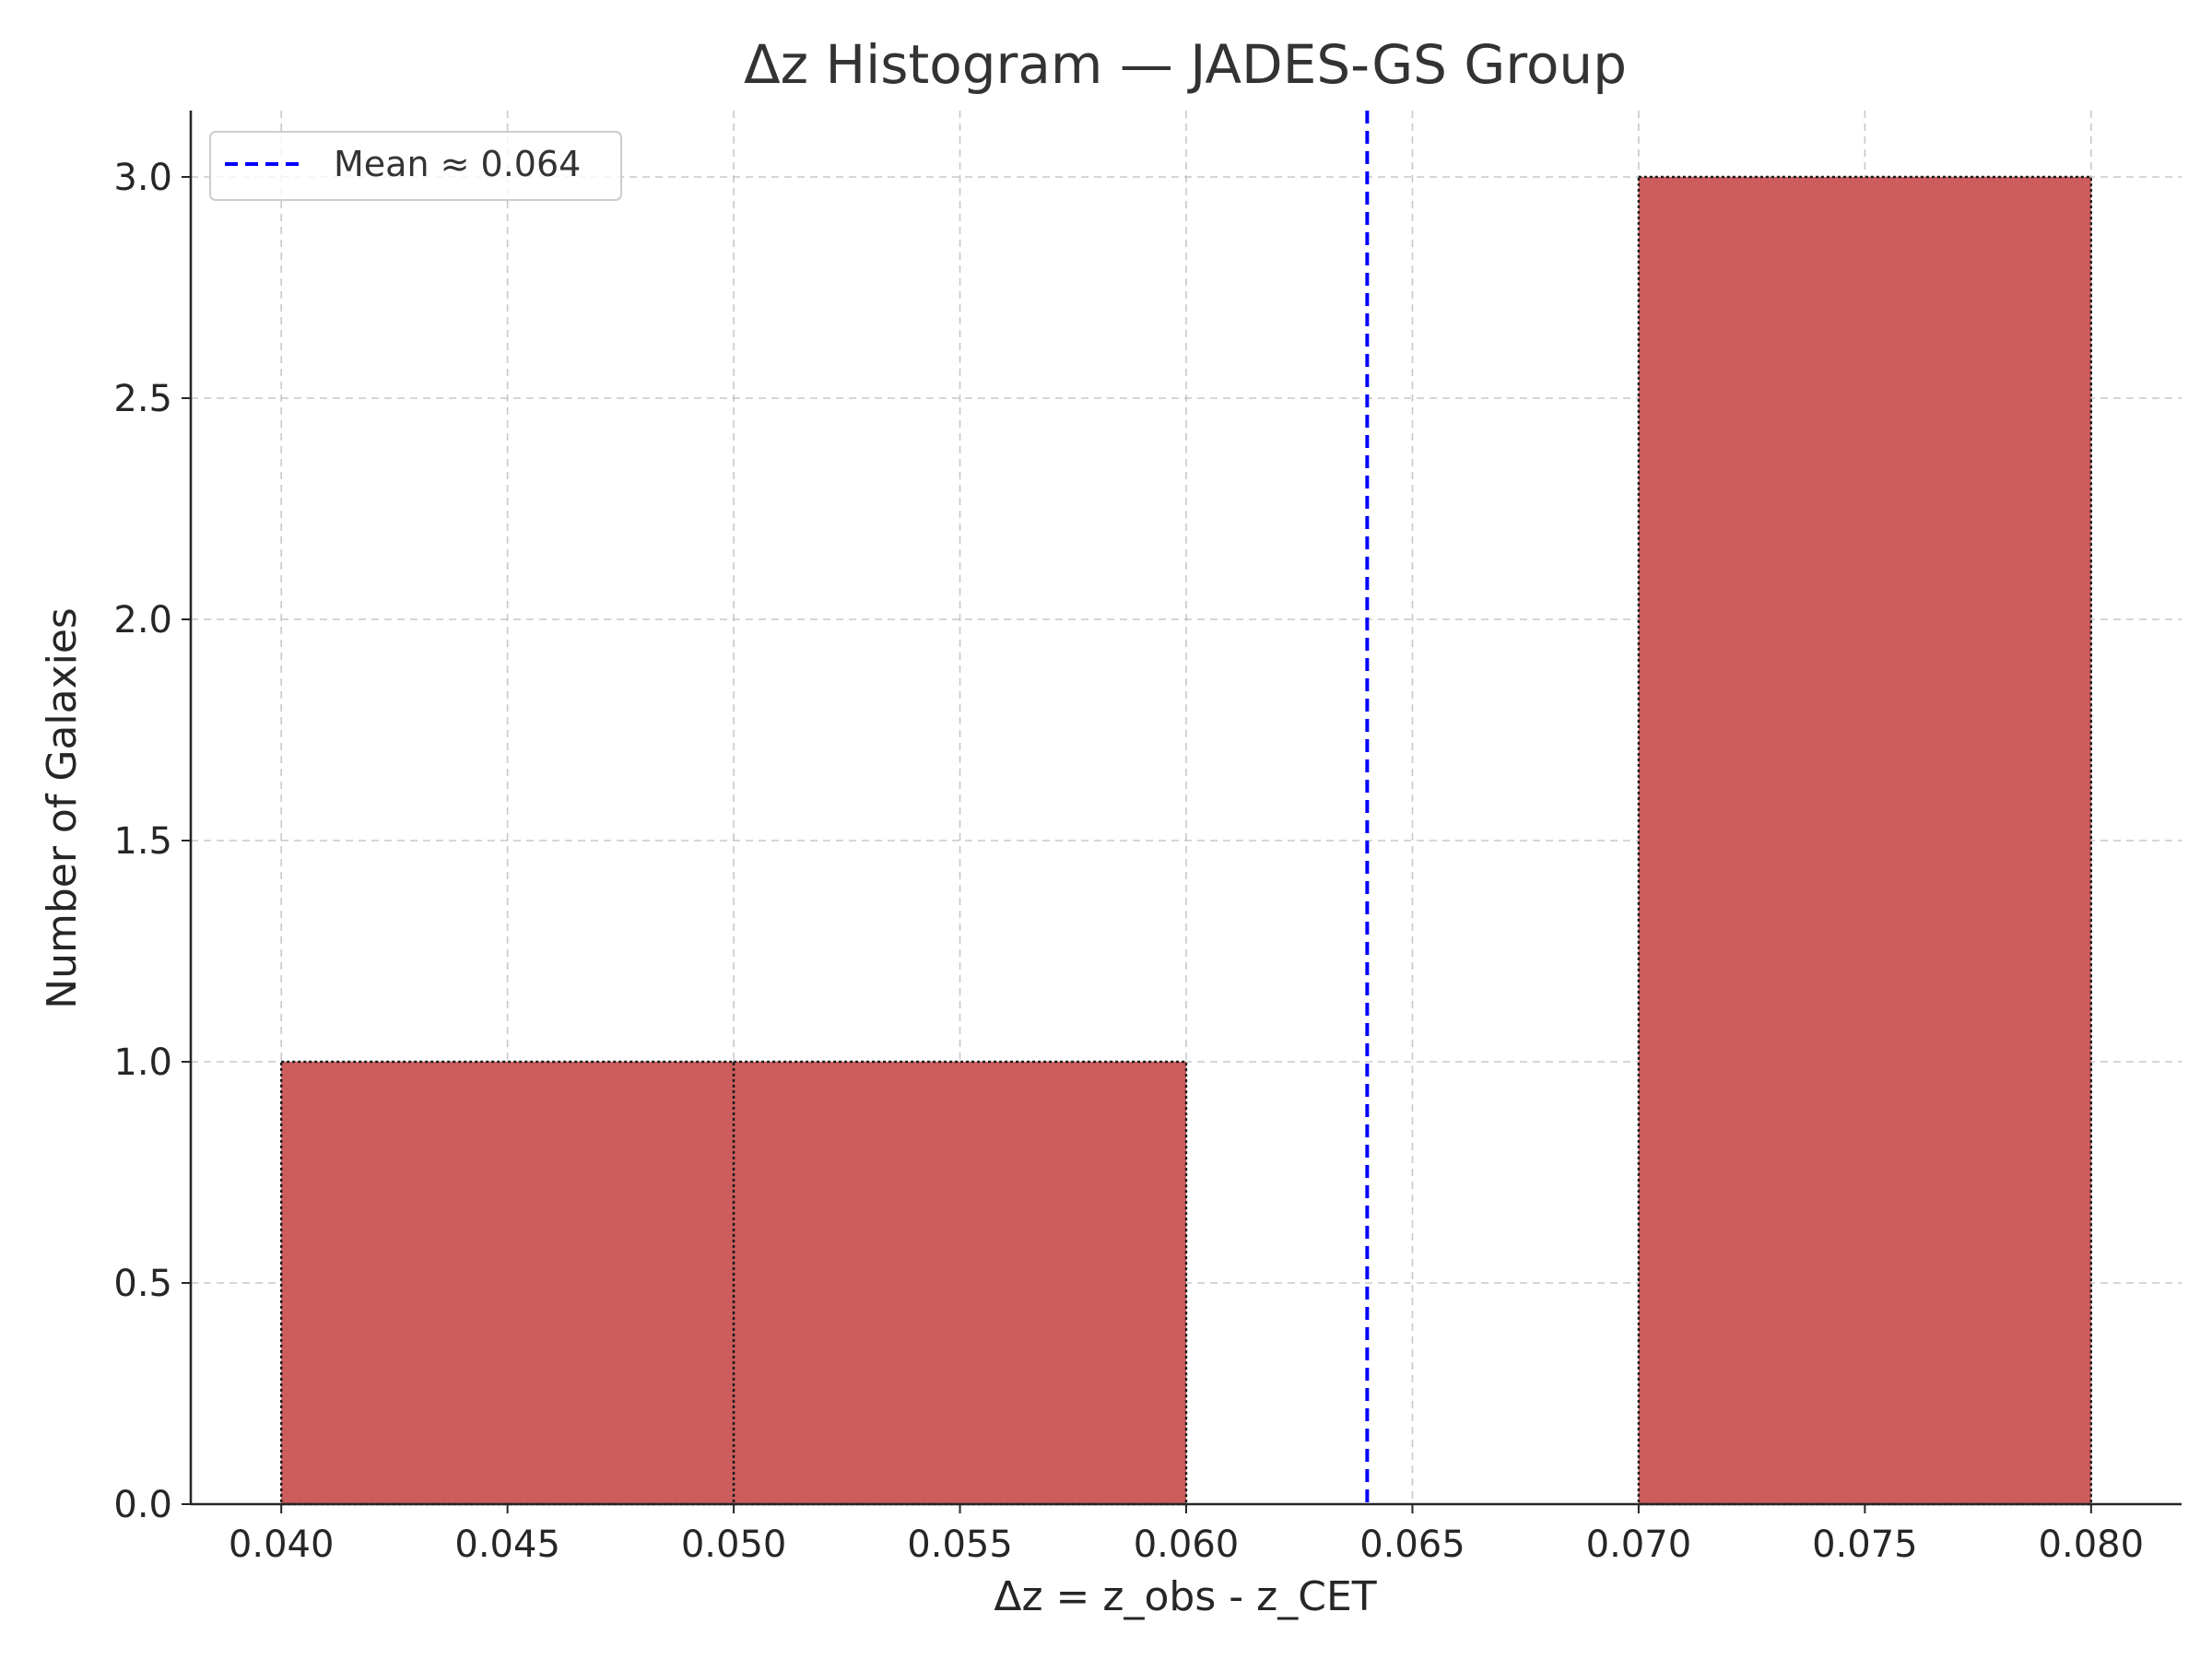 The width and height of the screenshot is (2212, 1659). What do you see at coordinates (142, 1505) in the screenshot?
I see `y-tick-label: 0.0` at bounding box center [142, 1505].